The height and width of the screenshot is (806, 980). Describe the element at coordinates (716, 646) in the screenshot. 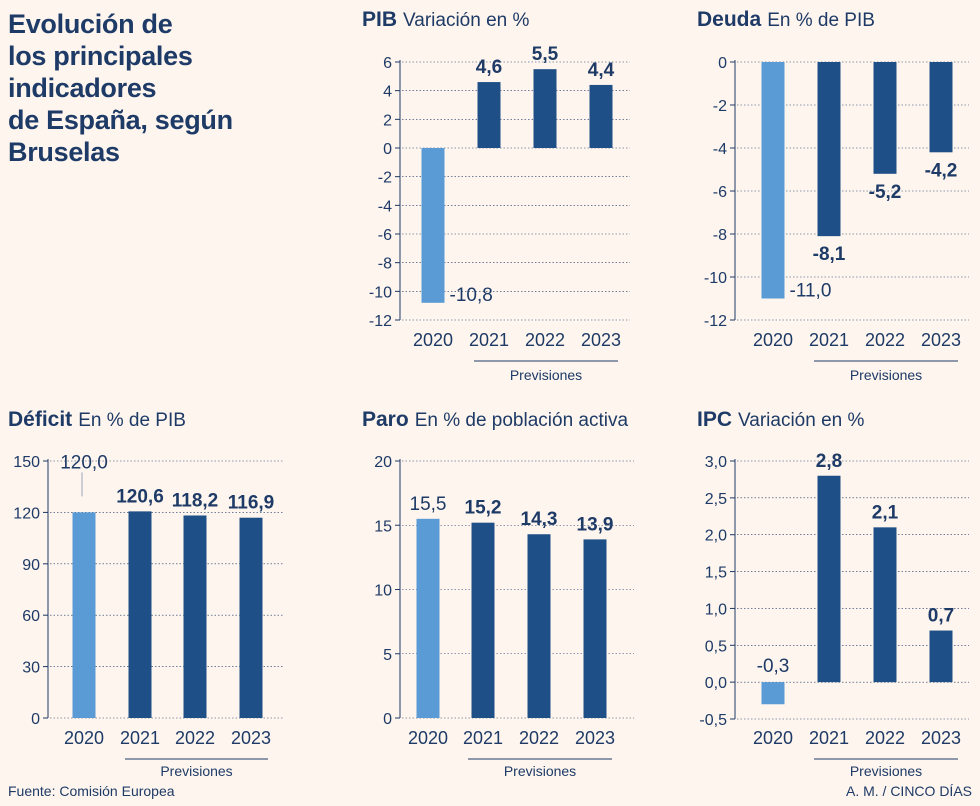

I see `y-tick-label: 0,5` at that location.